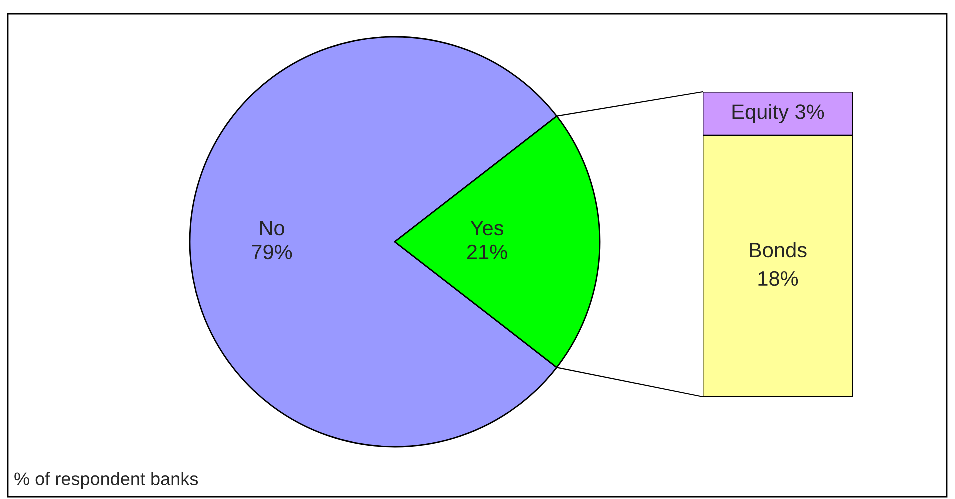  What do you see at coordinates (487, 252) in the screenshot?
I see `data-label: 21%` at bounding box center [487, 252].